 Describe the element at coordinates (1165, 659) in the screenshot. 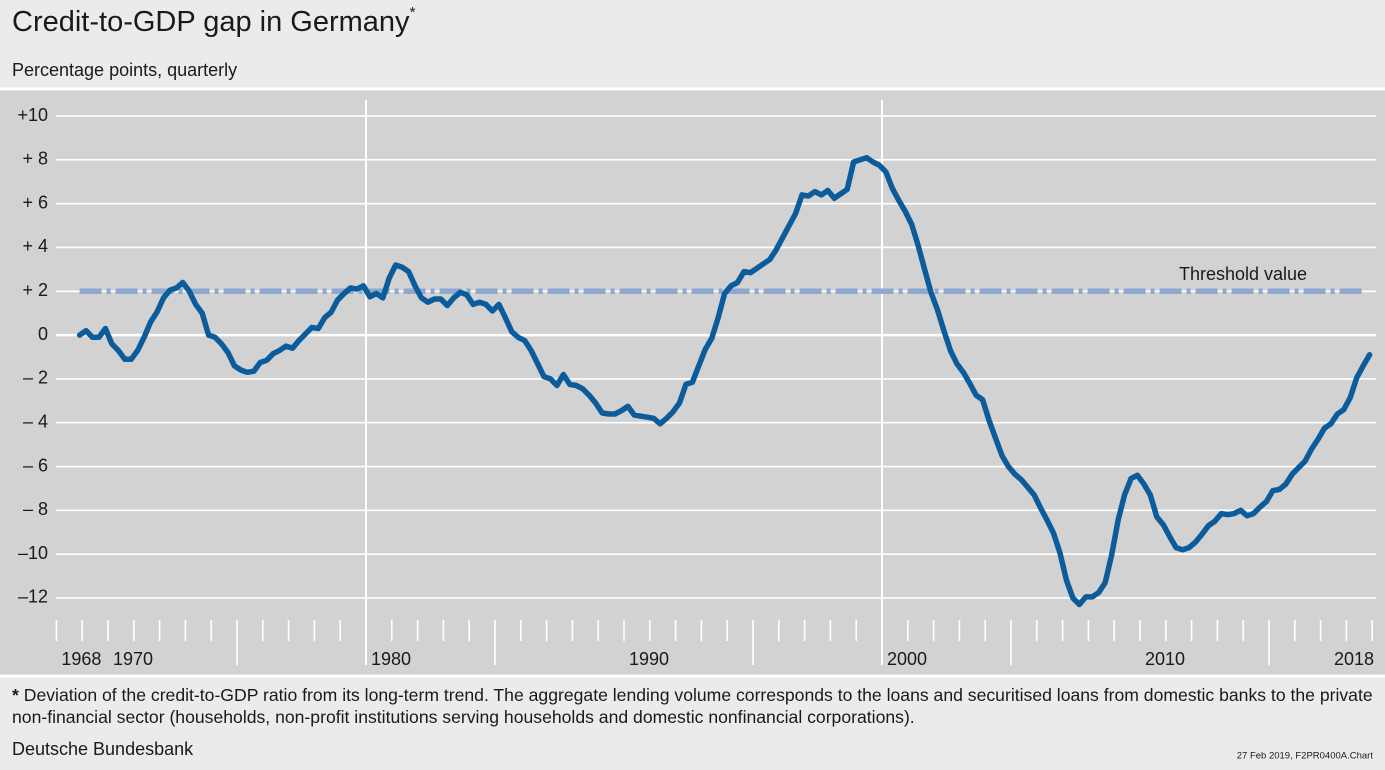

I see `x-tick-label: 2010` at that location.